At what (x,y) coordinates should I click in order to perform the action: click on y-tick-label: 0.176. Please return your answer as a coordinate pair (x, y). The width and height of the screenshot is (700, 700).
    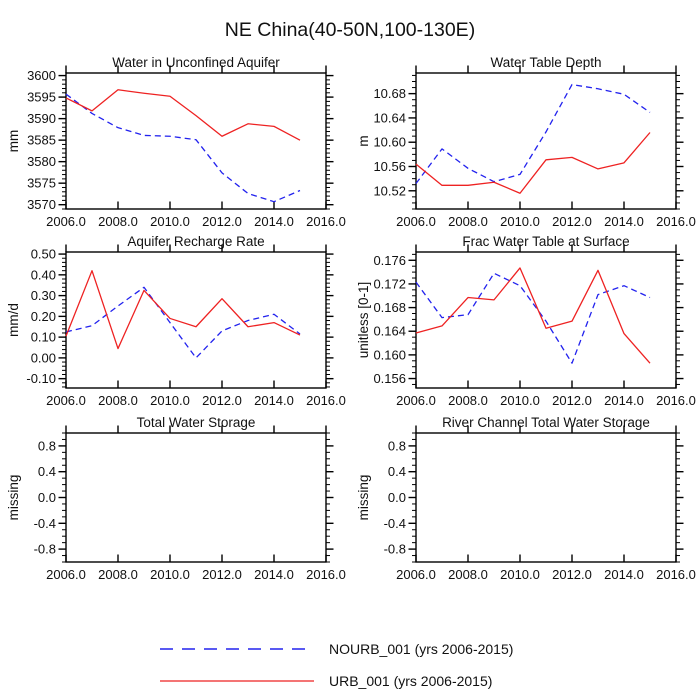
    Looking at the image, I should click on (389, 260).